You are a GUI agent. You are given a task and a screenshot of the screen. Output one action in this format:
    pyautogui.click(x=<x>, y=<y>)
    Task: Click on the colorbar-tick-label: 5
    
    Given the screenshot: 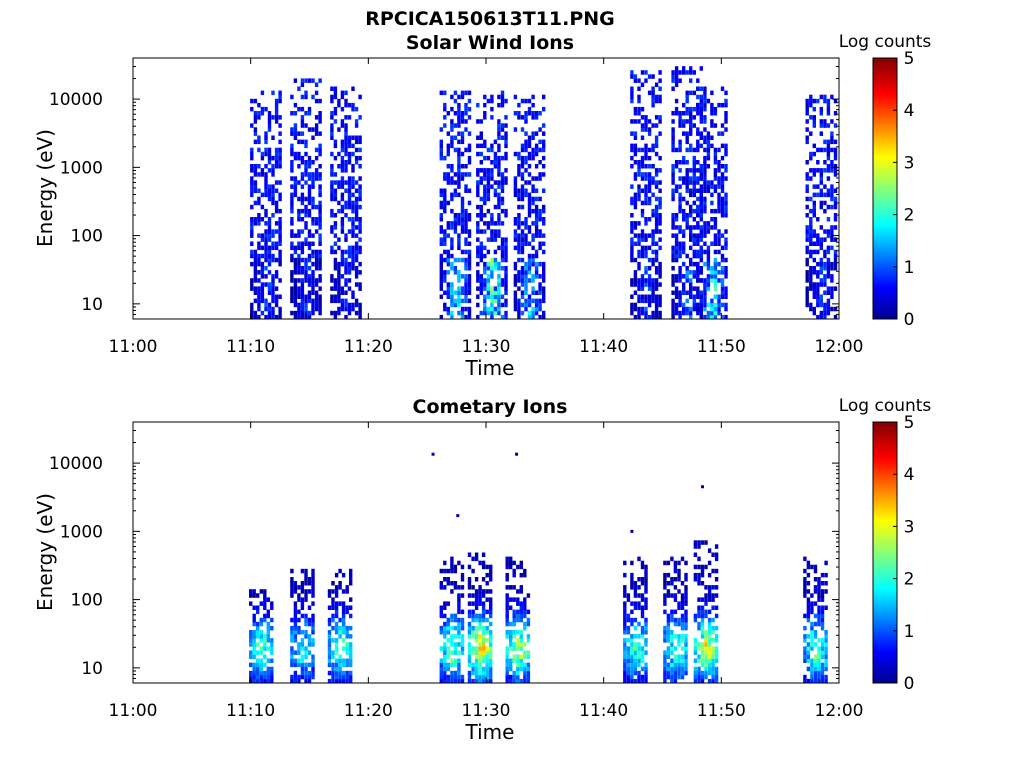 What is the action you would take?
    pyautogui.click(x=909, y=423)
    